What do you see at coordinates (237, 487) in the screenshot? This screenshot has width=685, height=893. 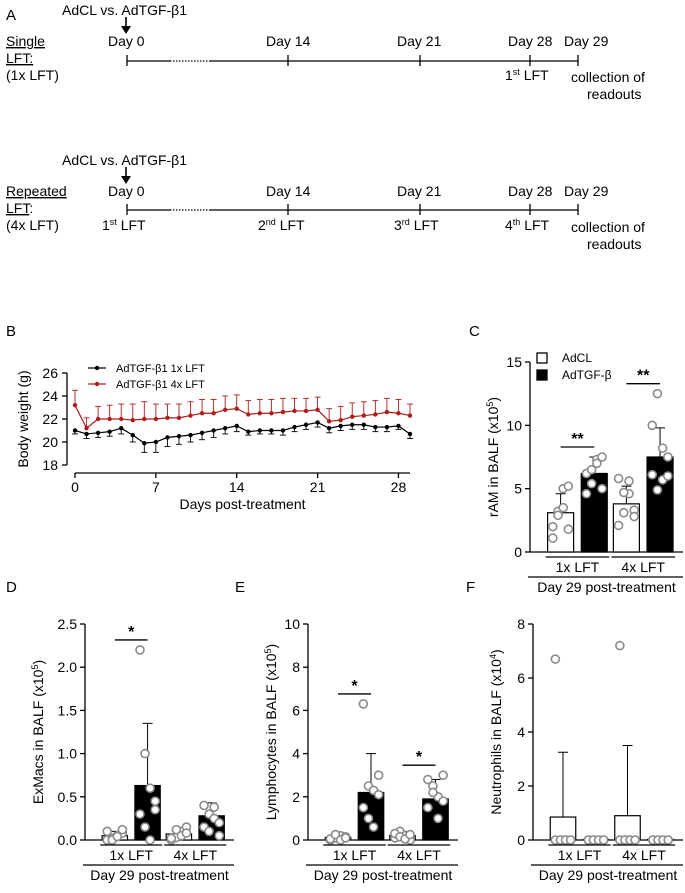 I see `x-tick-label: 14` at bounding box center [237, 487].